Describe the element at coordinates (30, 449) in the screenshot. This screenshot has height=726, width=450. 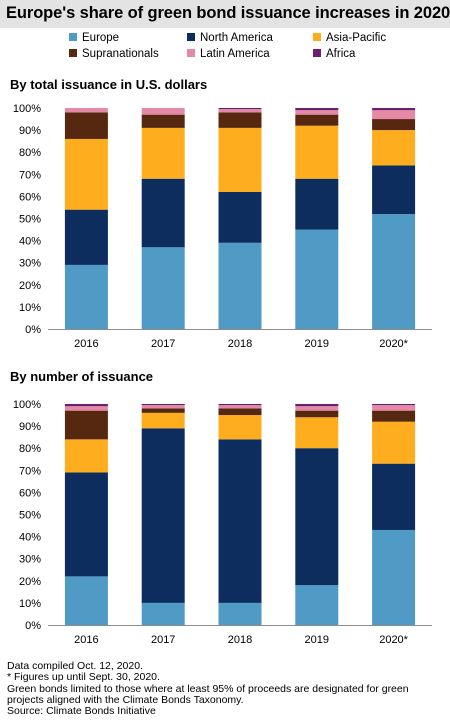
I see `chart2-ytick-8: 80%` at that location.